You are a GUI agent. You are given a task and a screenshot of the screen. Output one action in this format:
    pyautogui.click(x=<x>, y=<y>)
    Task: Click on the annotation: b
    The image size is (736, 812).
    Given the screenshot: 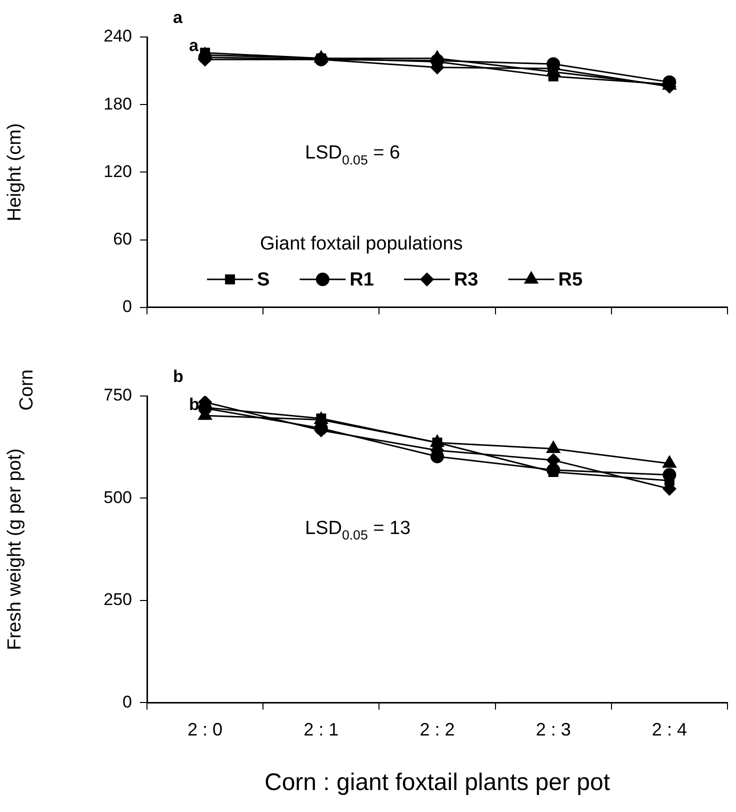 What is the action you would take?
    pyautogui.click(x=194, y=404)
    